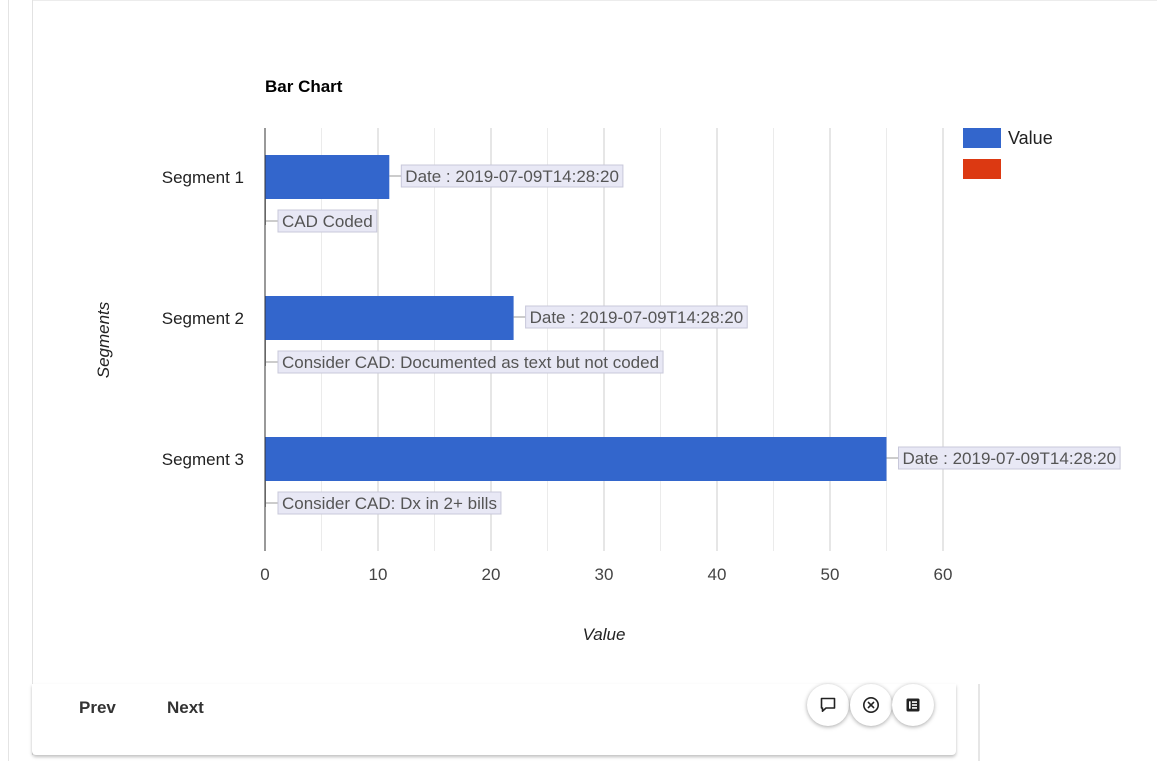  I want to click on close-button, so click(871, 705).